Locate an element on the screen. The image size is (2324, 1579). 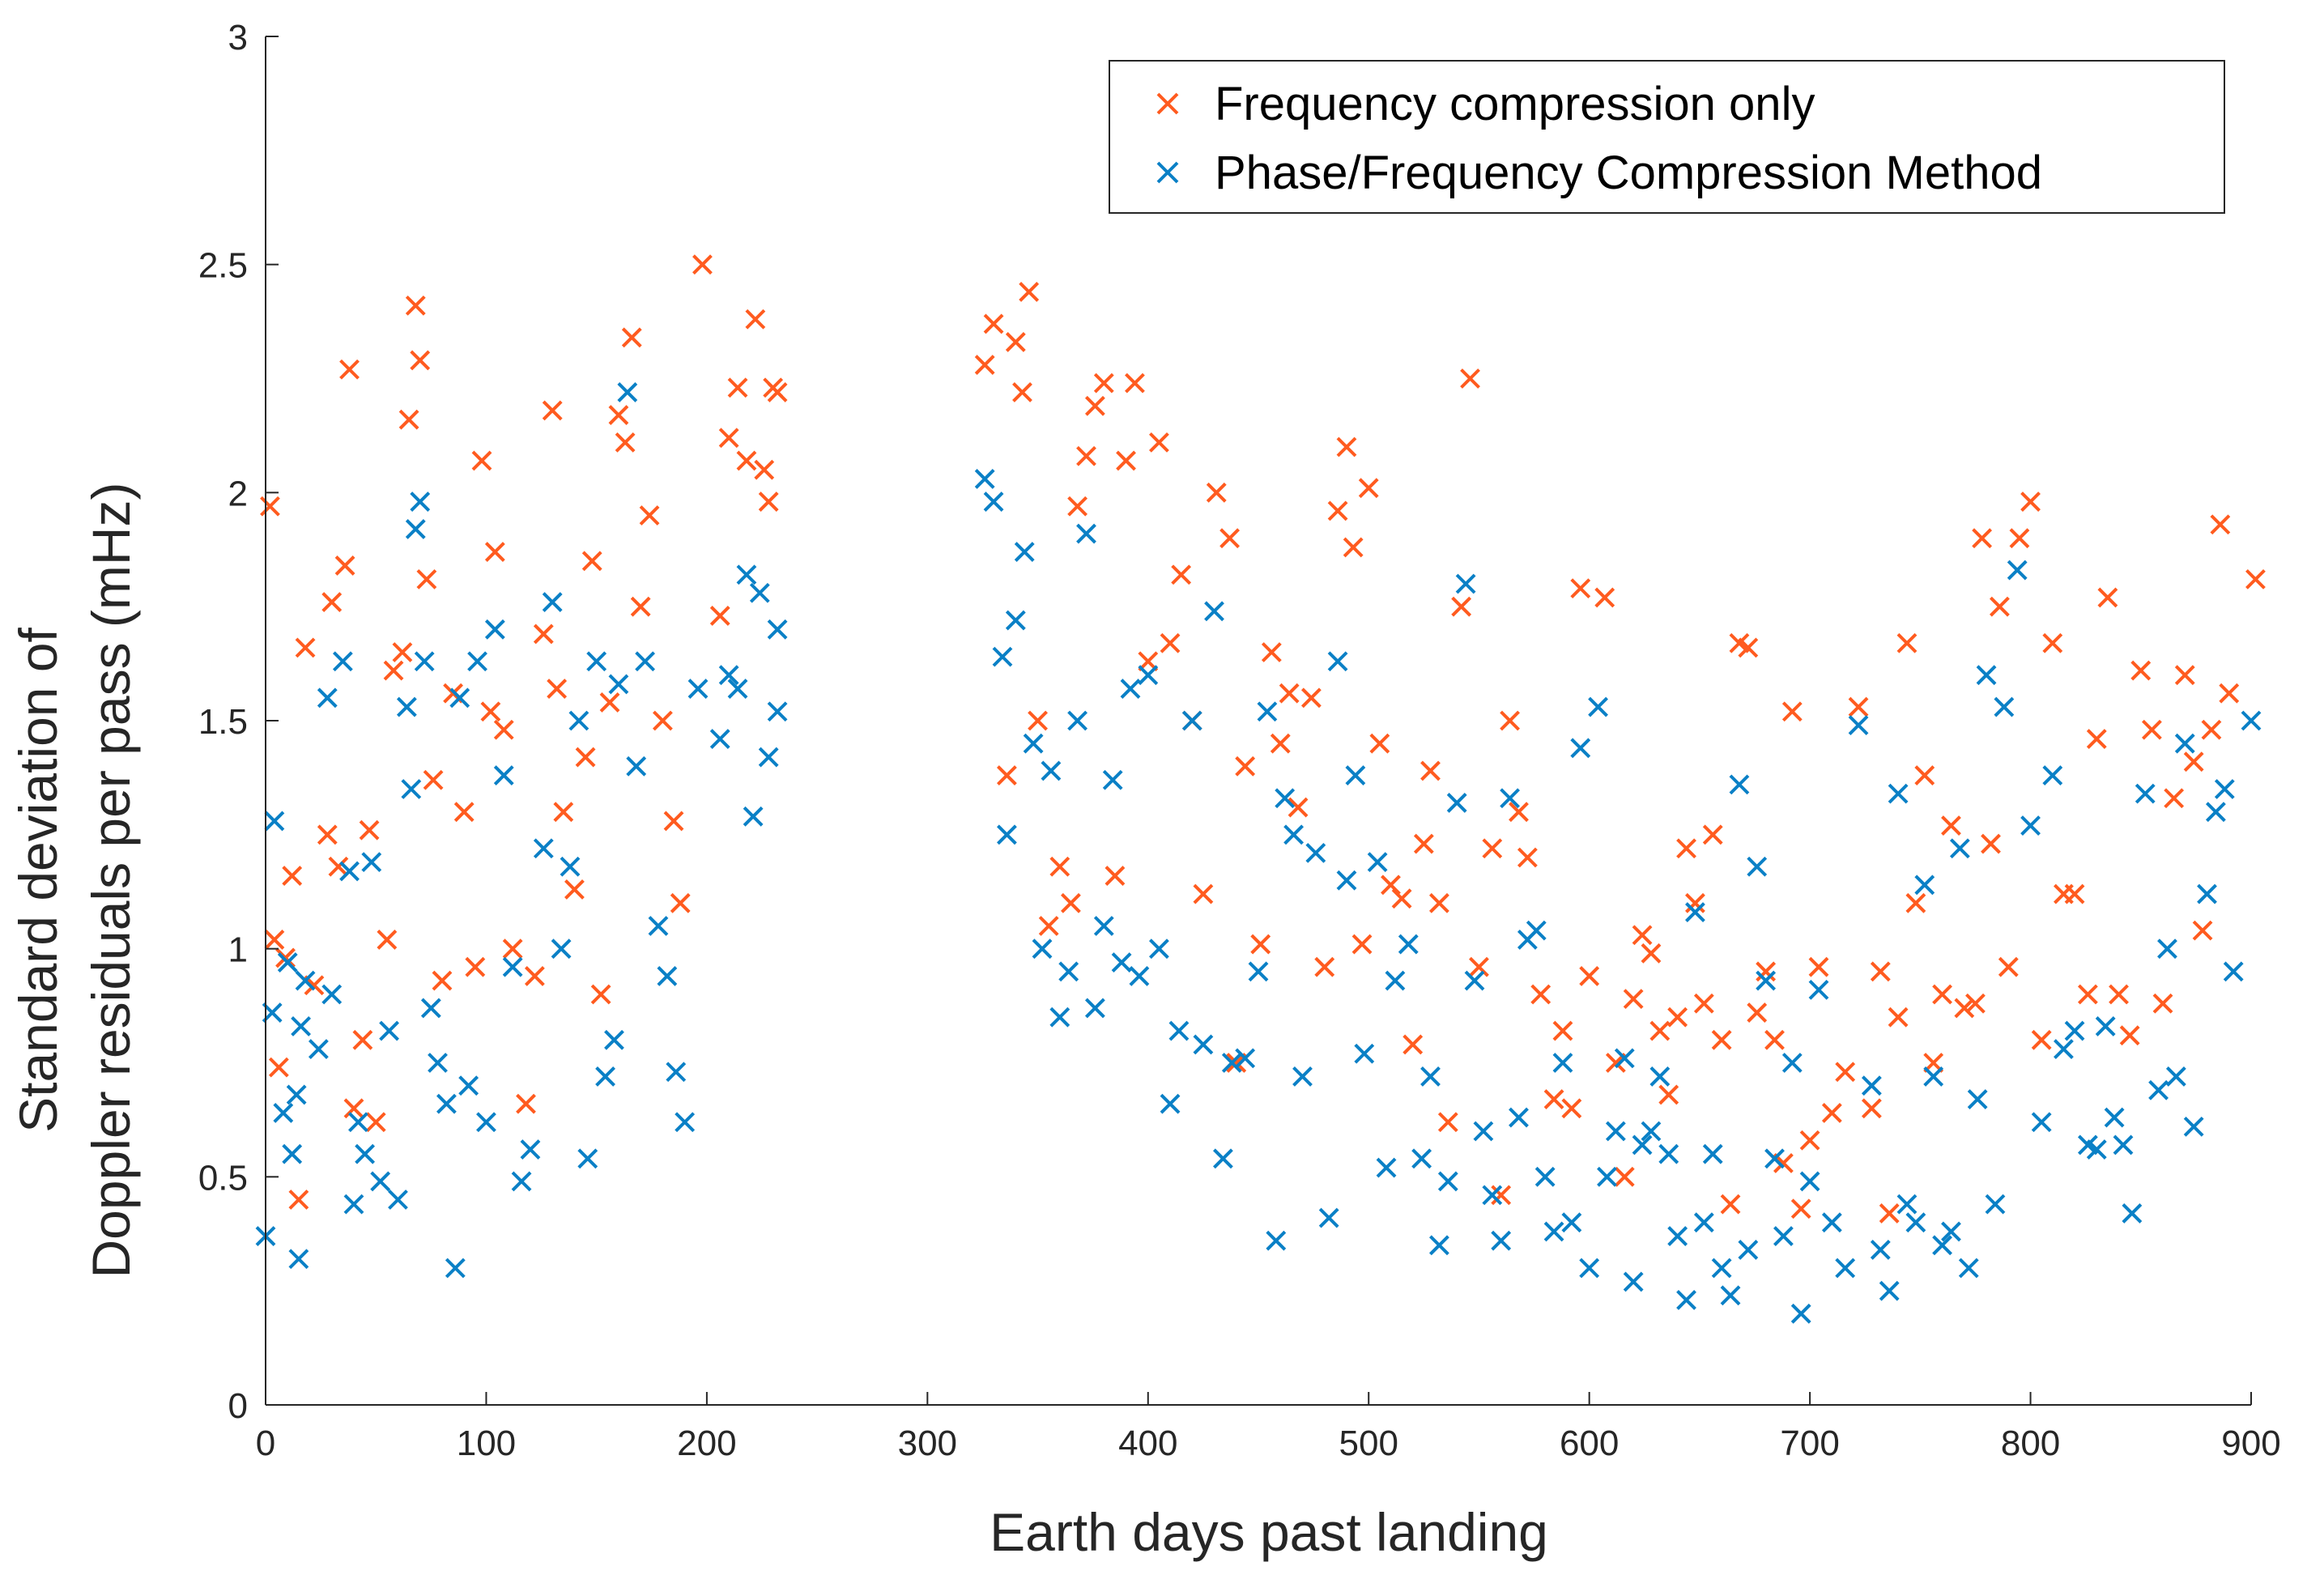
legend-box is located at coordinates (1667, 137).